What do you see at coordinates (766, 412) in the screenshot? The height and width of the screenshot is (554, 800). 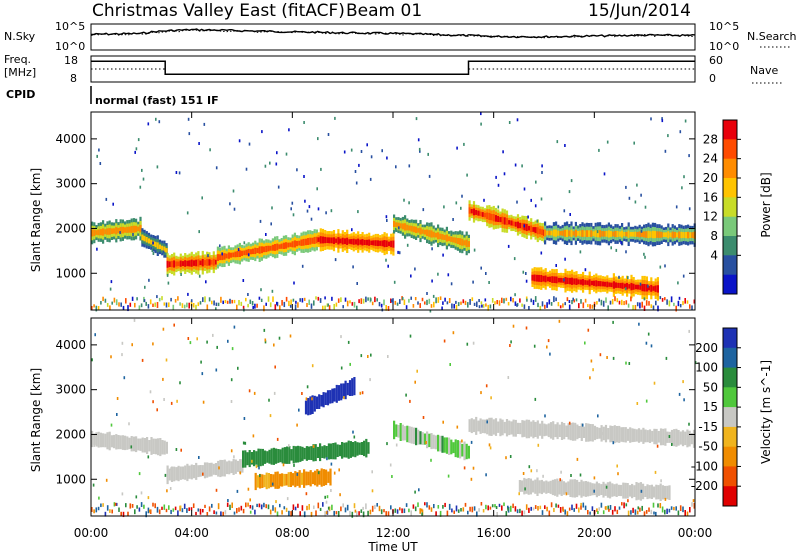 I see `velocity-colorbar-label: Velocity [m s^-1]` at bounding box center [766, 412].